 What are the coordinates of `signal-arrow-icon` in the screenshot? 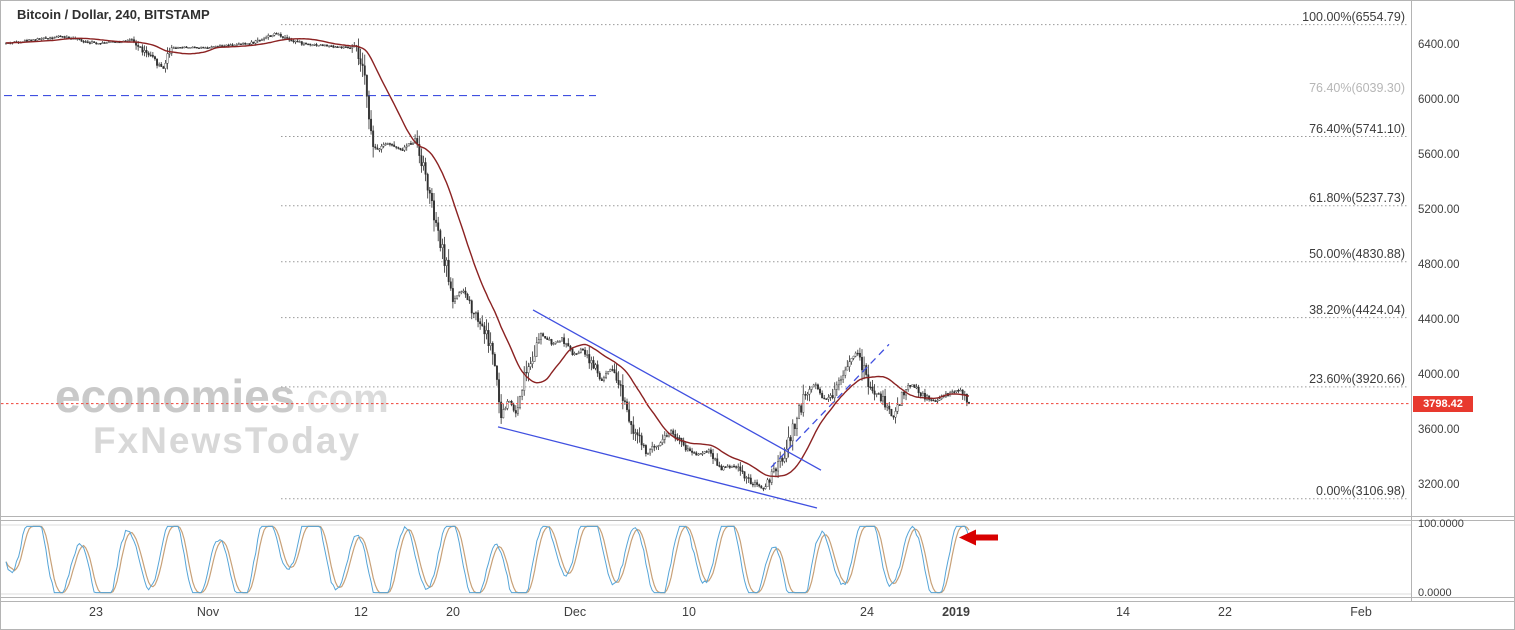 It's located at (978, 537).